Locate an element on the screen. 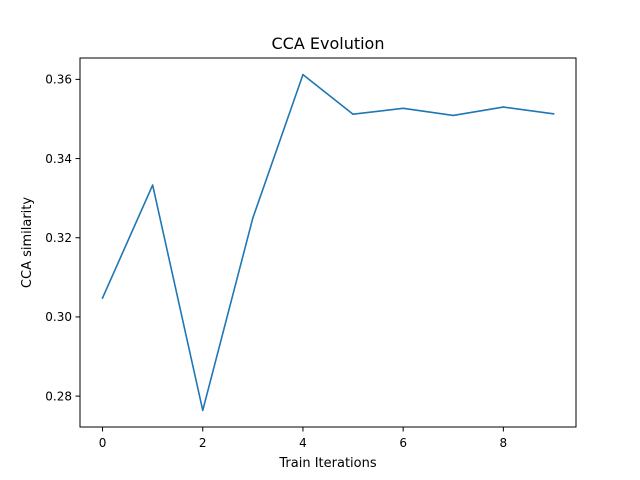  y-axis-ticks: 0.28 0.30 0.32 0.34 0.36 is located at coordinates (62, 238).